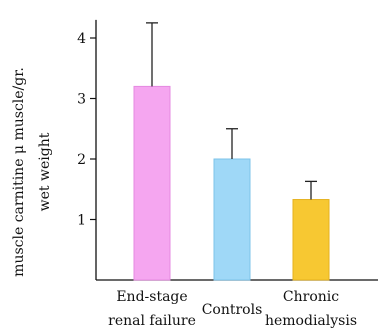  What do you see at coordinates (151, 297) in the screenshot?
I see `x-category-label: End-stage` at bounding box center [151, 297].